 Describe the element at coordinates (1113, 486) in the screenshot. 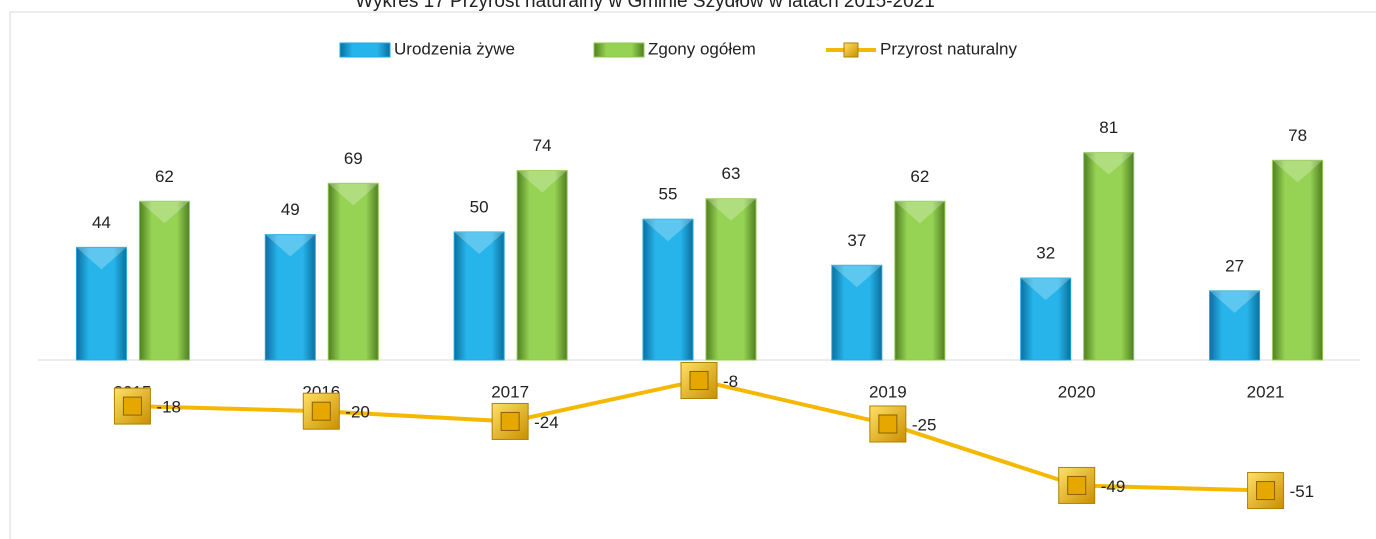

I see `data-label: -49` at that location.